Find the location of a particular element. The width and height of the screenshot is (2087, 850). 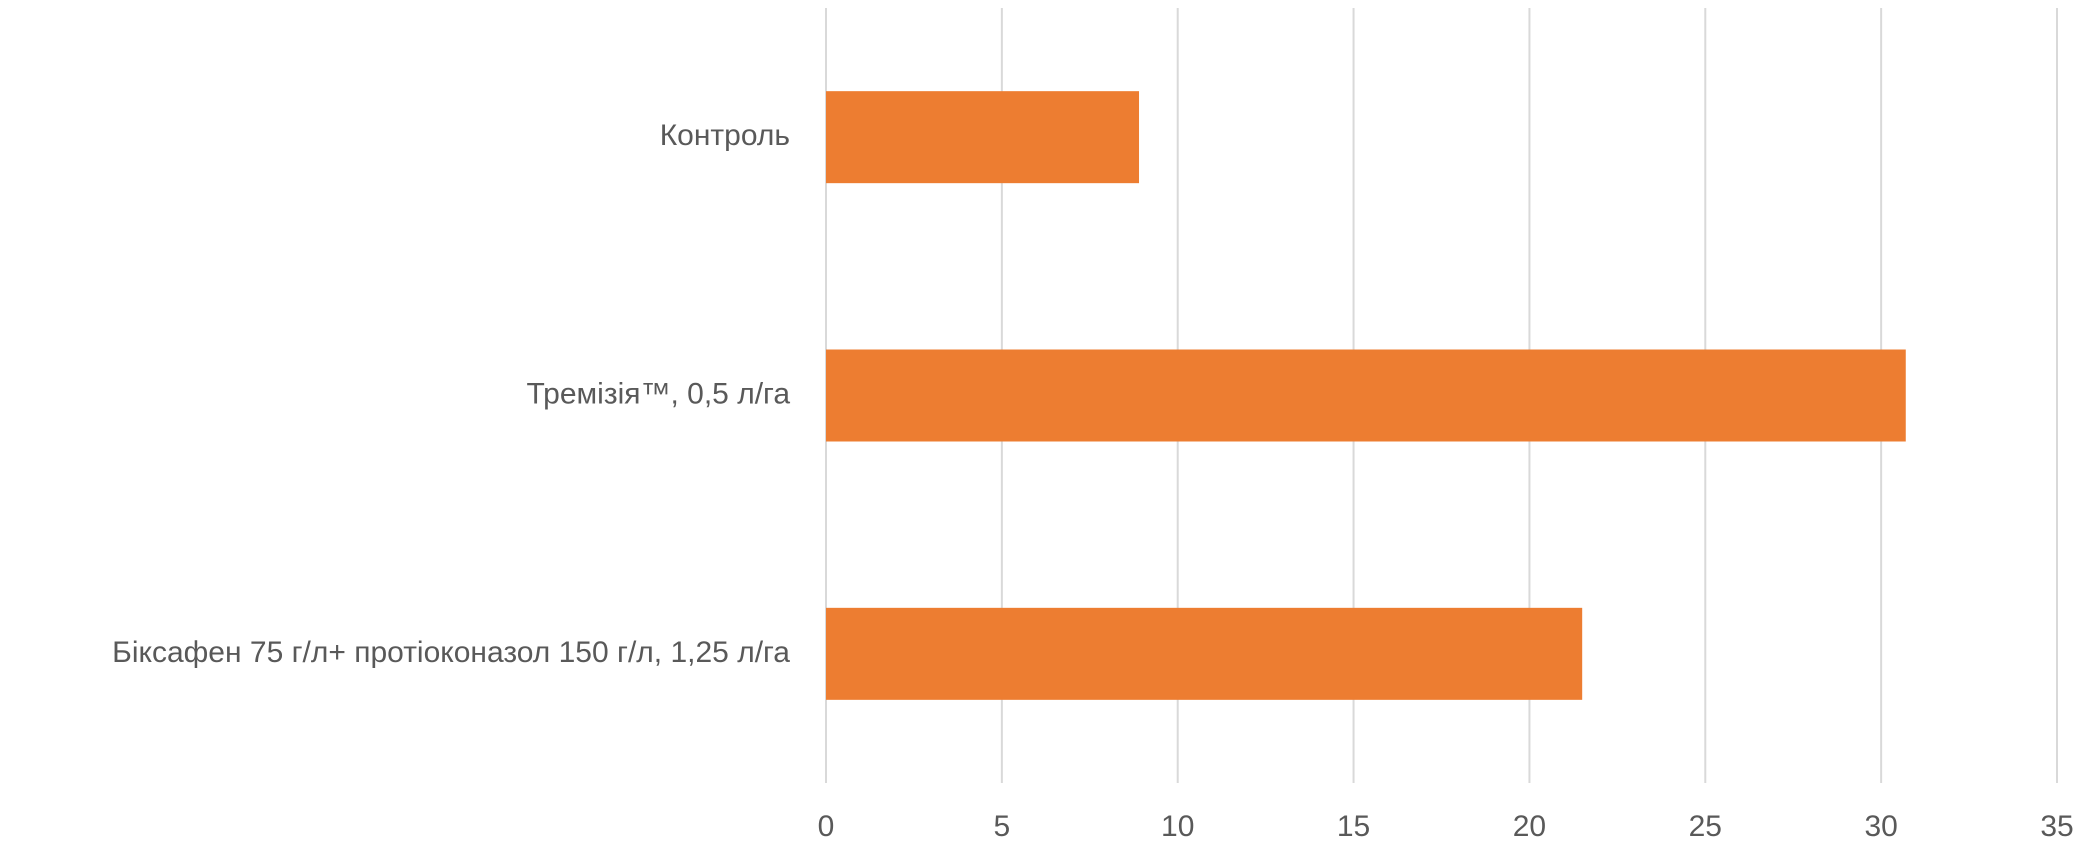

x-tick-label: 25 is located at coordinates (1705, 826).